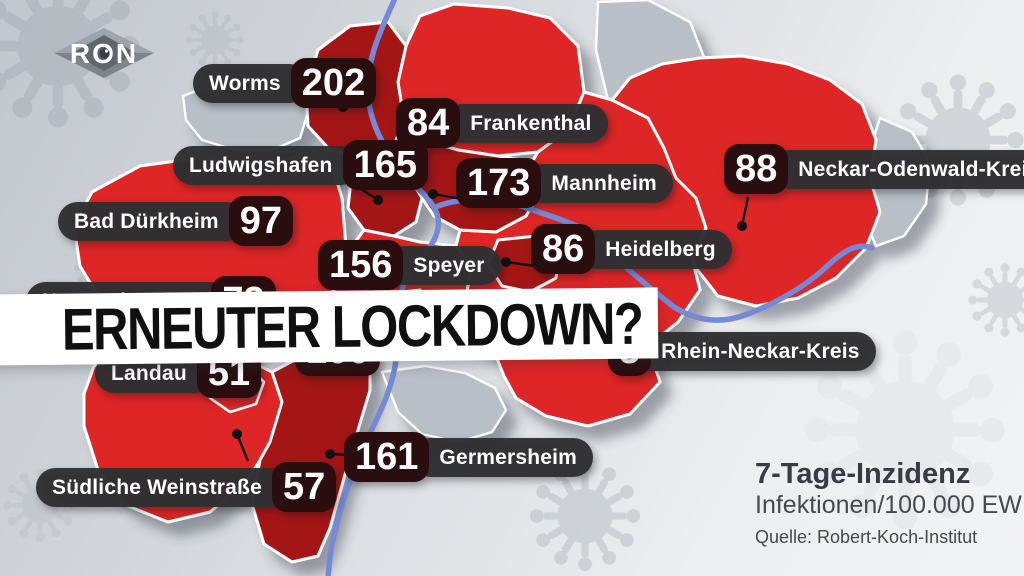 This screenshot has width=1024, height=576. I want to click on label-germersheim: 161 Germersheim, so click(469, 457).